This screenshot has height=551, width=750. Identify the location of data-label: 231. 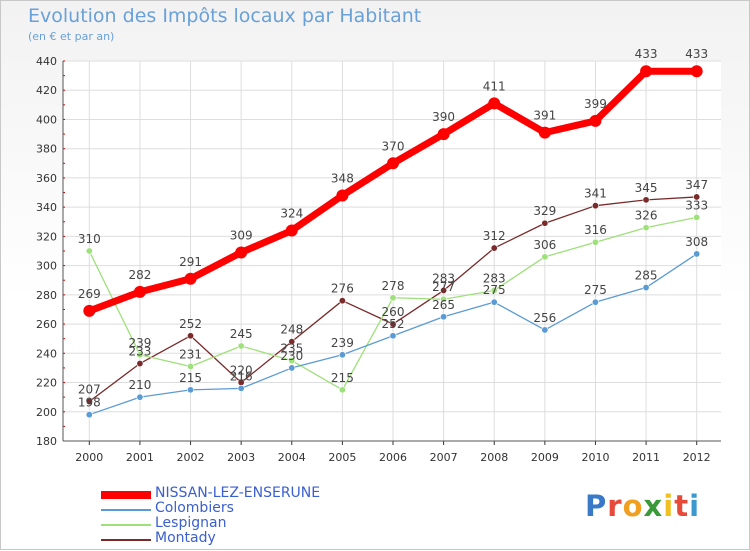
(190, 354).